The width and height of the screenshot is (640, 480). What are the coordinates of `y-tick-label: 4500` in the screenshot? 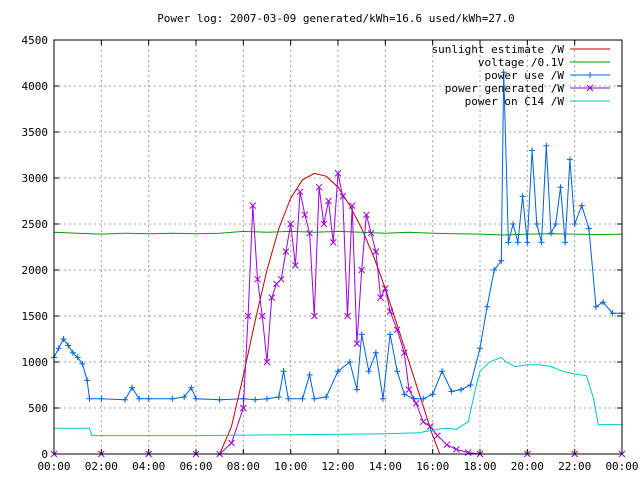 It's located at (35, 40).